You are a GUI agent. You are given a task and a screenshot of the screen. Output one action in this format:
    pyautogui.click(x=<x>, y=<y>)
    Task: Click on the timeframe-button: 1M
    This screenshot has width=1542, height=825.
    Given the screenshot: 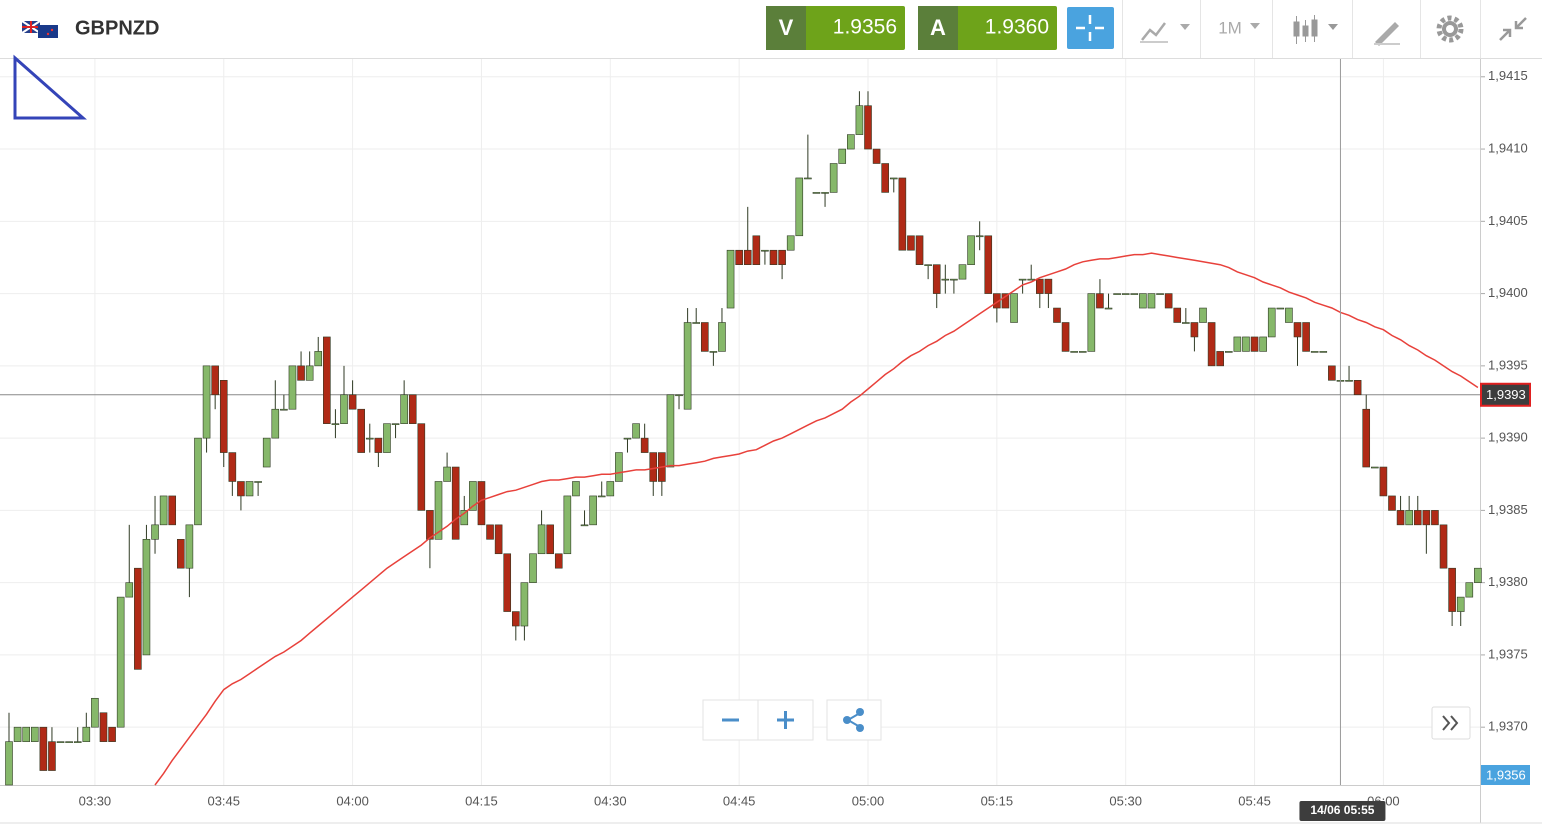 What is the action you would take?
    pyautogui.click(x=1239, y=27)
    